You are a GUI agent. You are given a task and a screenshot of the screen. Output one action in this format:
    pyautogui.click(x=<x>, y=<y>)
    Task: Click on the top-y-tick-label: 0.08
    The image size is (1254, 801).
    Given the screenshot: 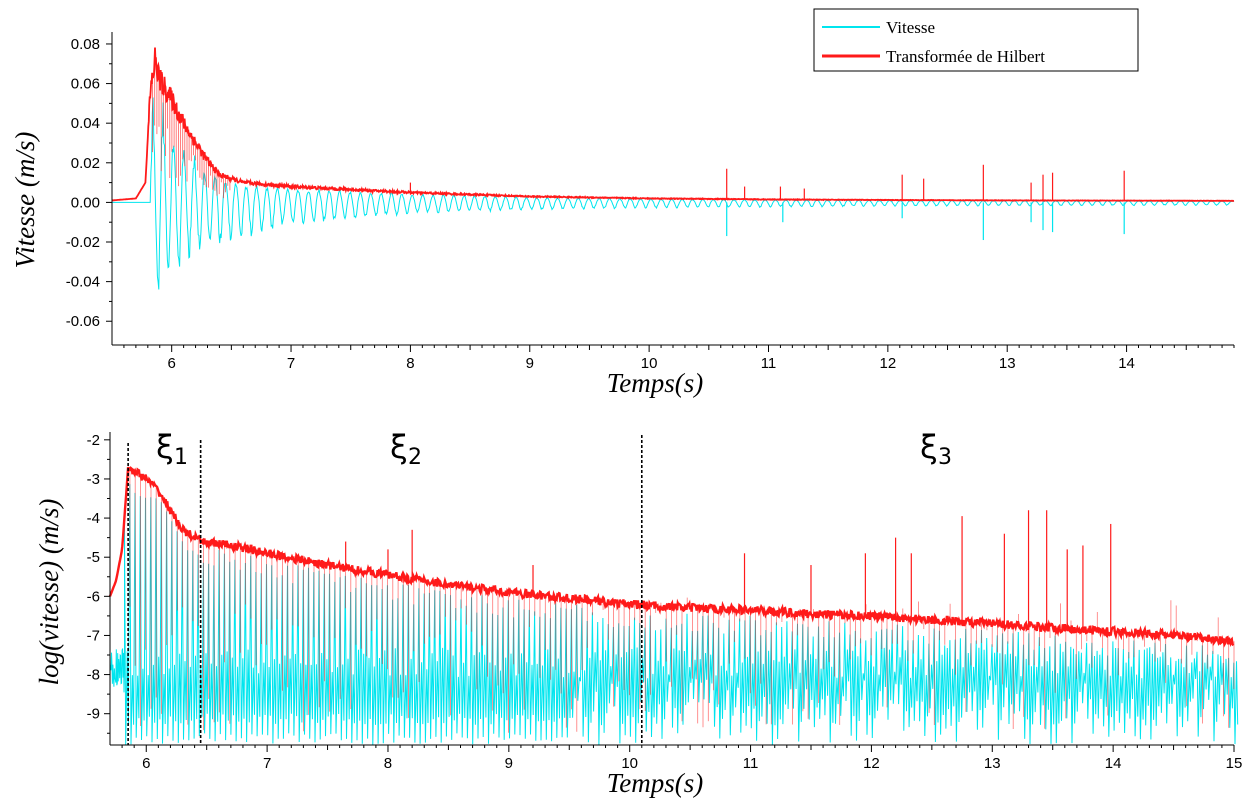 What is the action you would take?
    pyautogui.click(x=85, y=44)
    